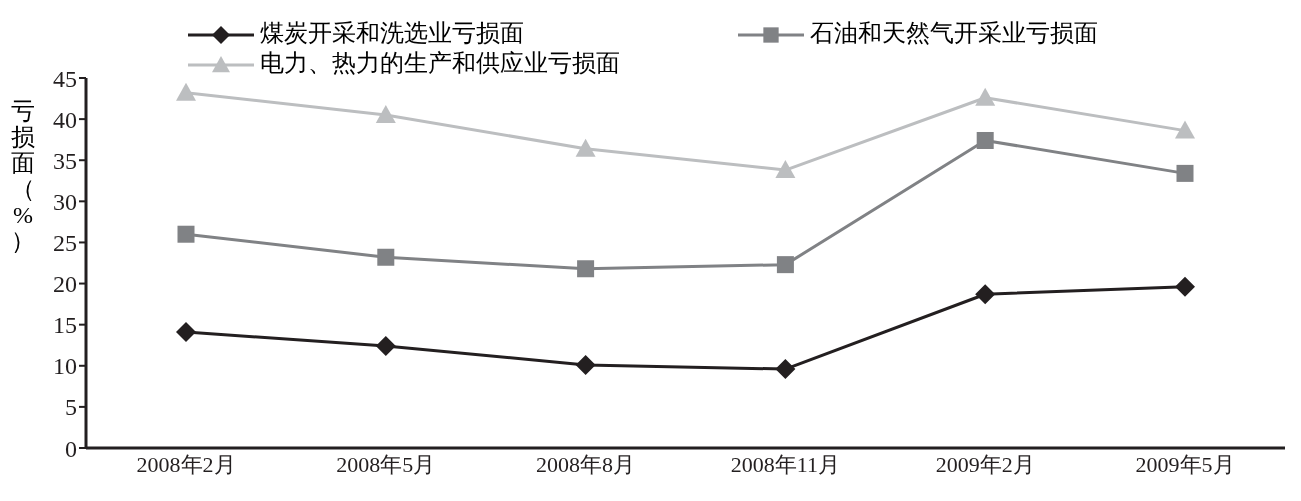 This screenshot has width=1301, height=501. What do you see at coordinates (985, 464) in the screenshot?
I see `x-tick-label: 2009年2月` at bounding box center [985, 464].